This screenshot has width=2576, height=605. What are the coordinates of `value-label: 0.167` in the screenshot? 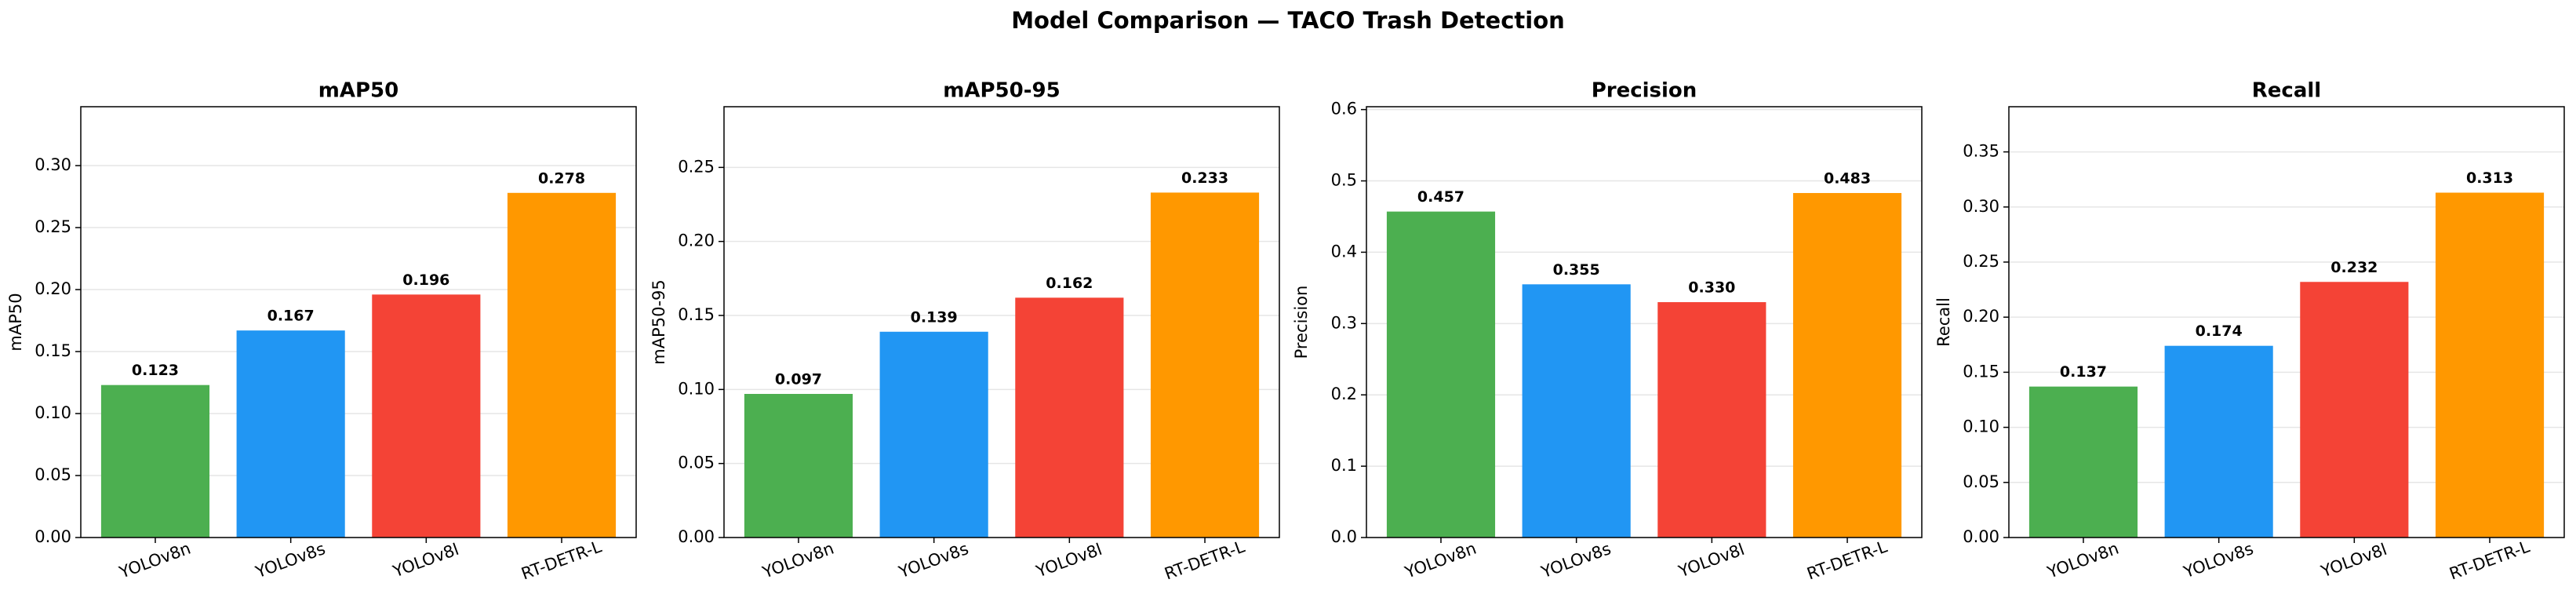 It's located at (291, 316).